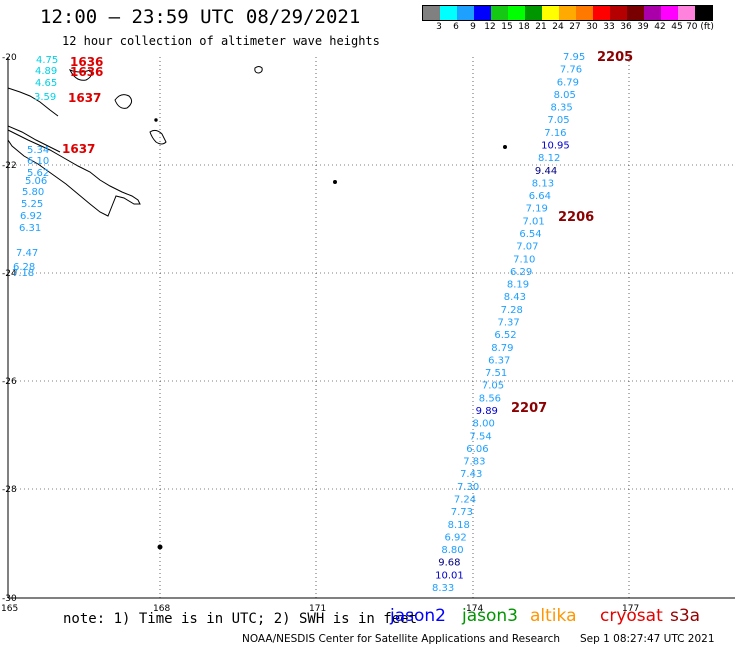 This screenshot has height=650, width=740. What do you see at coordinates (477, 449) in the screenshot?
I see `swh-value: 6.06` at bounding box center [477, 449].